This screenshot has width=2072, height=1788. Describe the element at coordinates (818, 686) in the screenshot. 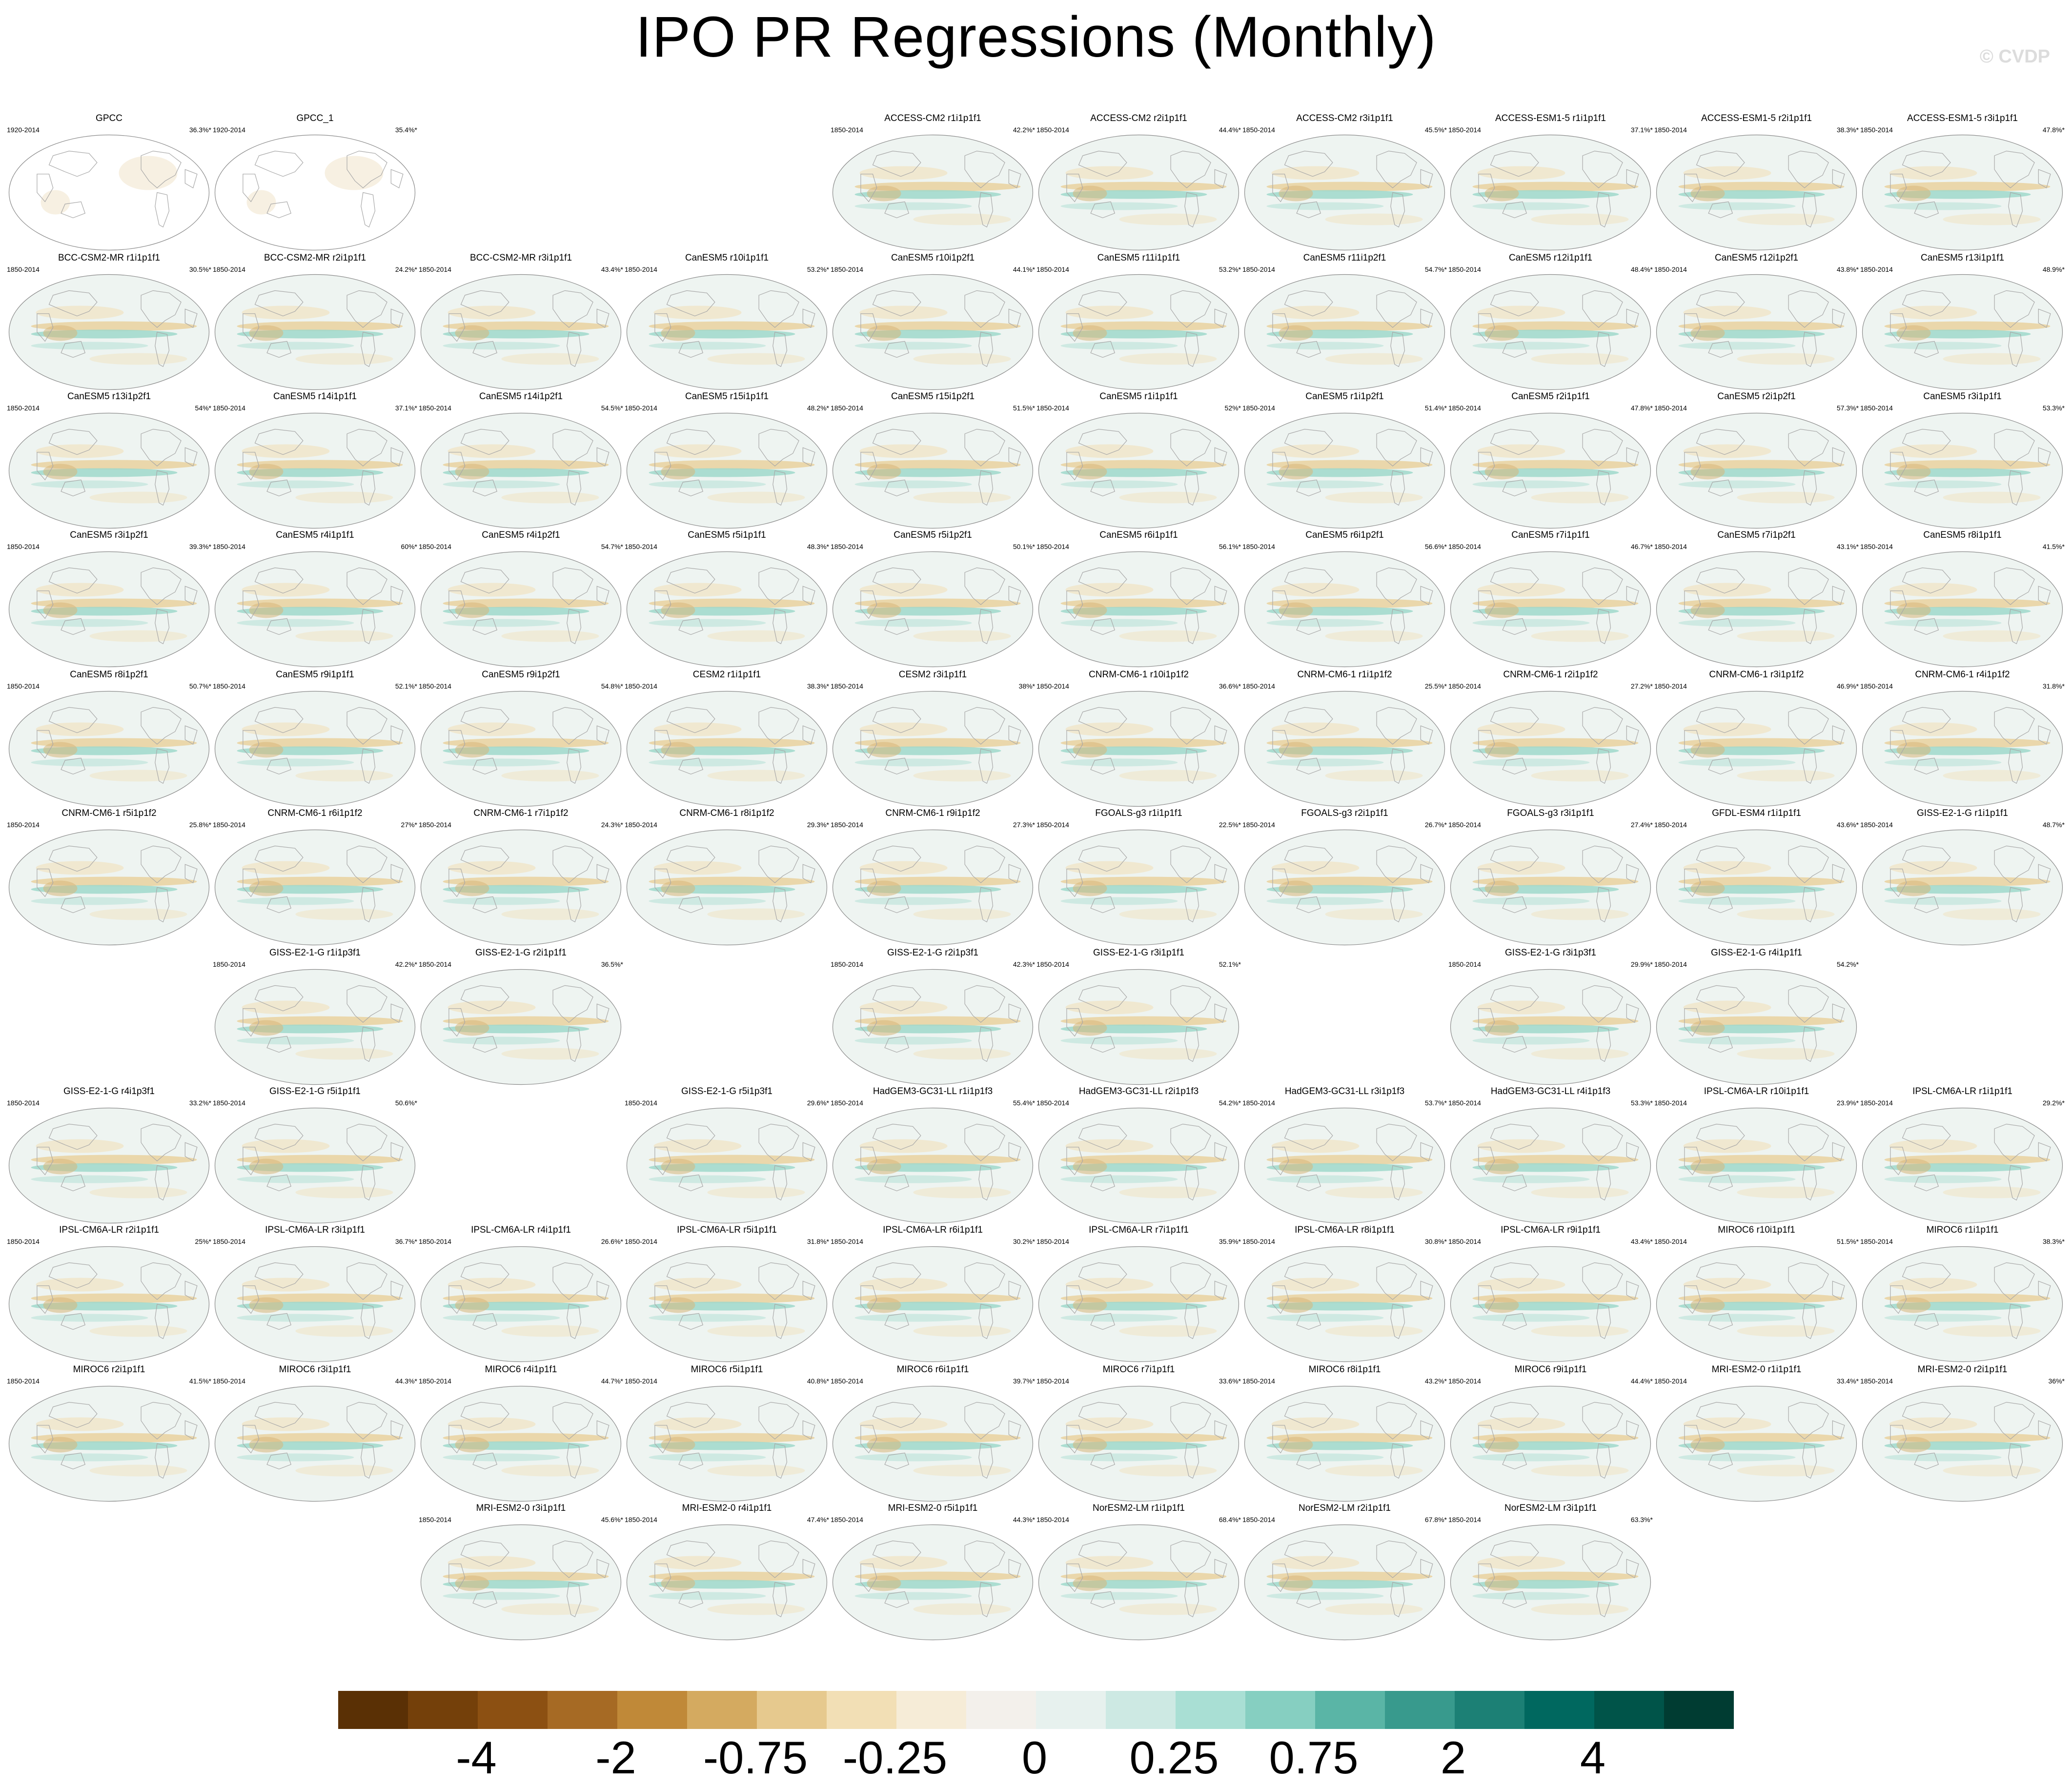

I see `panel-variance-pct: 38.3%*` at that location.